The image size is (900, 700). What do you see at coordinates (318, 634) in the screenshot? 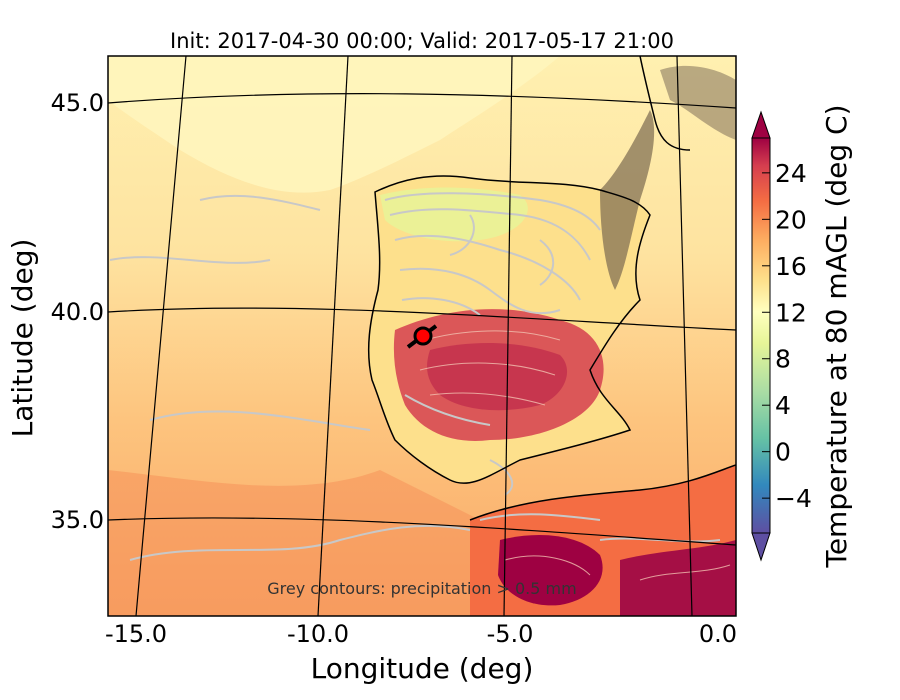
I see `x-tick-label: -10.0` at bounding box center [318, 634].